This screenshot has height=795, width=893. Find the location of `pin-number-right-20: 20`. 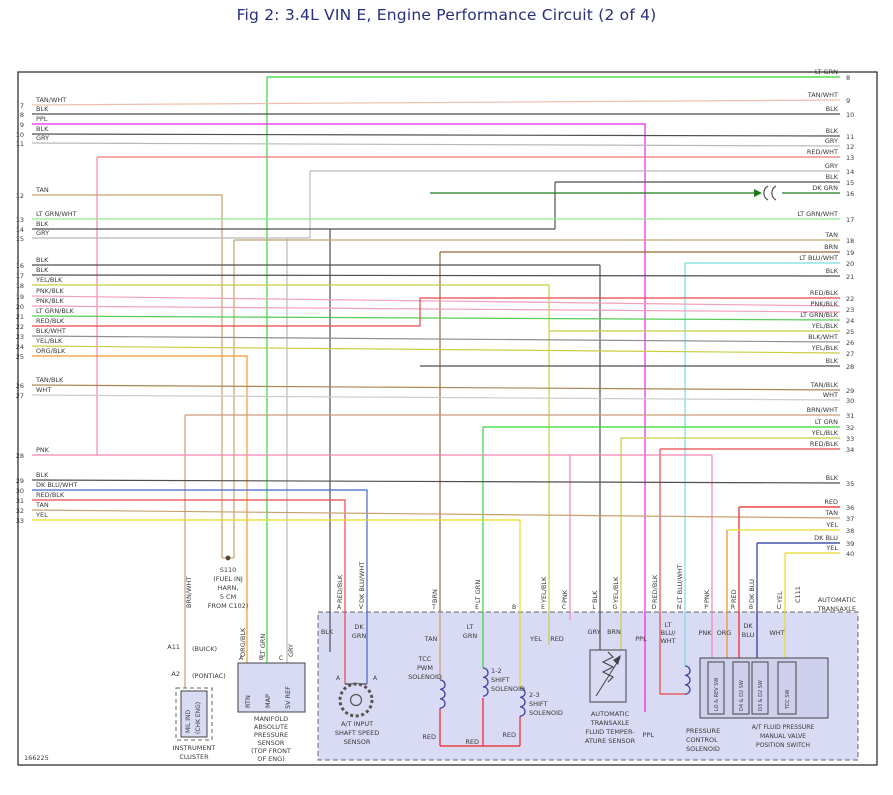

pin-number-right-20: 20 is located at coordinates (850, 264).